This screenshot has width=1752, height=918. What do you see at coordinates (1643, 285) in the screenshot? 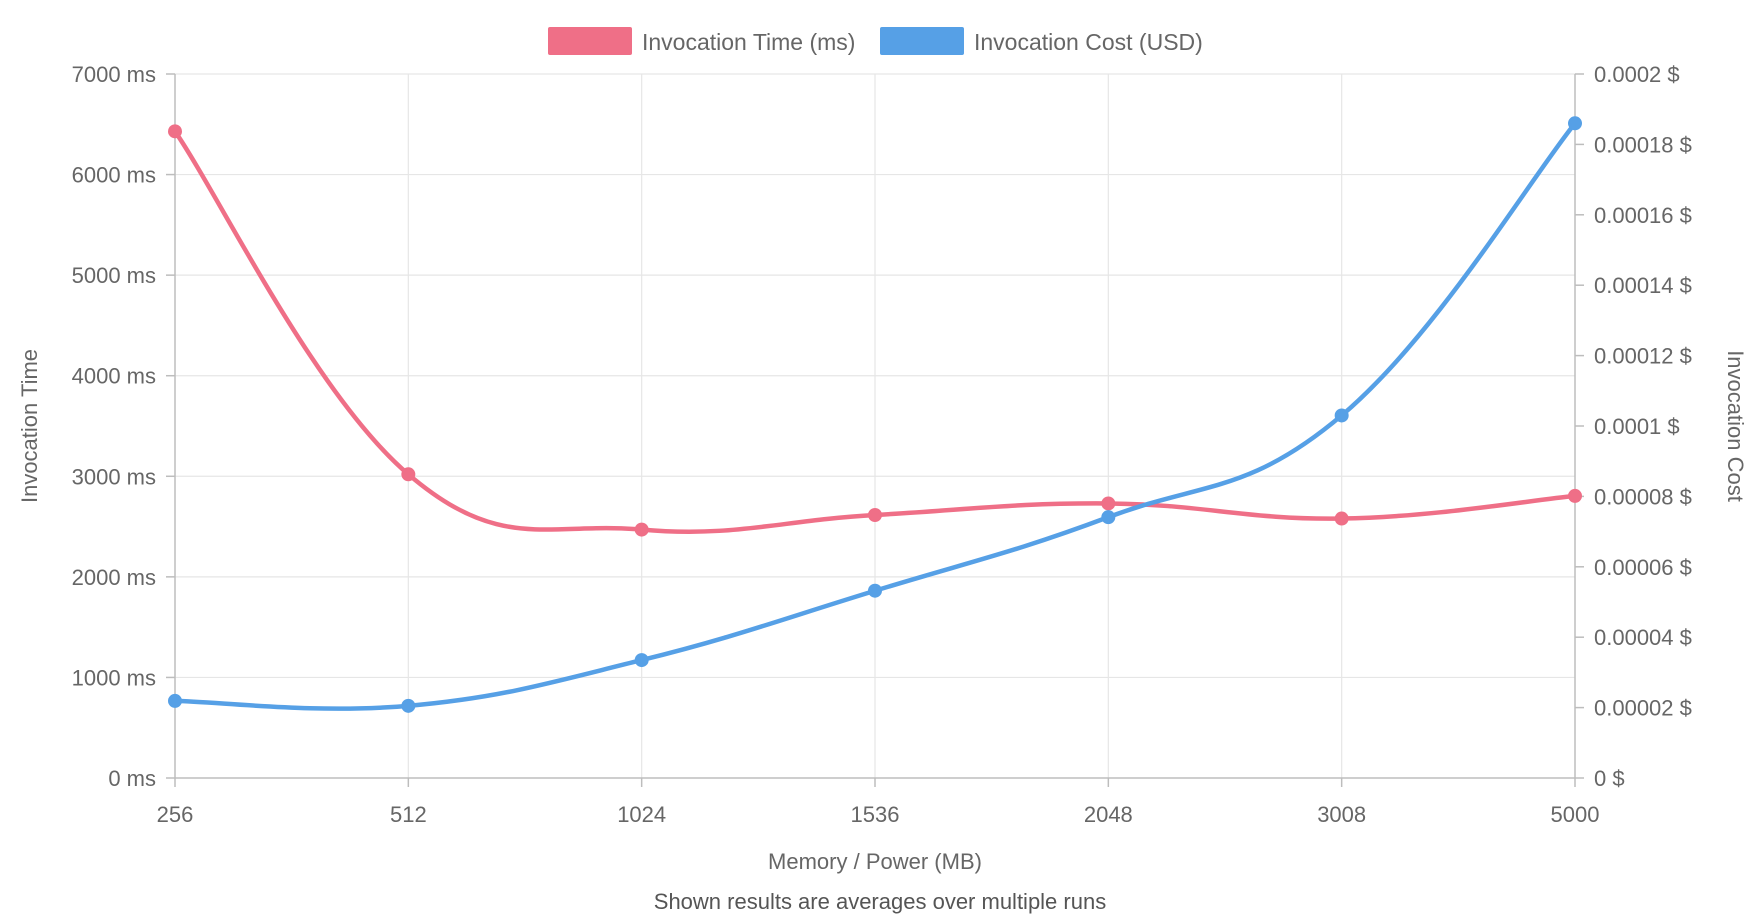
I see `y-right-tick-label: 0.00014 $` at bounding box center [1643, 285].